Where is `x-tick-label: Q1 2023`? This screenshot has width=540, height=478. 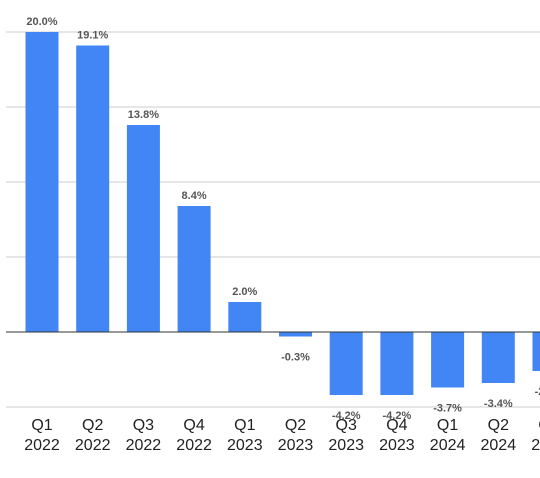 x-tick-label: Q1 2023 is located at coordinates (245, 435).